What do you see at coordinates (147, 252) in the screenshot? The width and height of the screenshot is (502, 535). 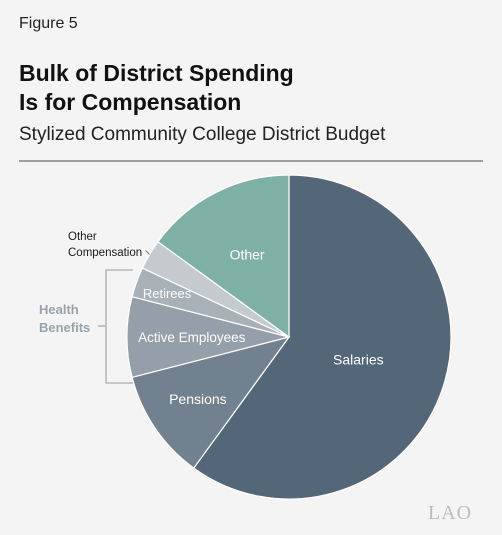 I see `other-compensation-leader` at bounding box center [147, 252].